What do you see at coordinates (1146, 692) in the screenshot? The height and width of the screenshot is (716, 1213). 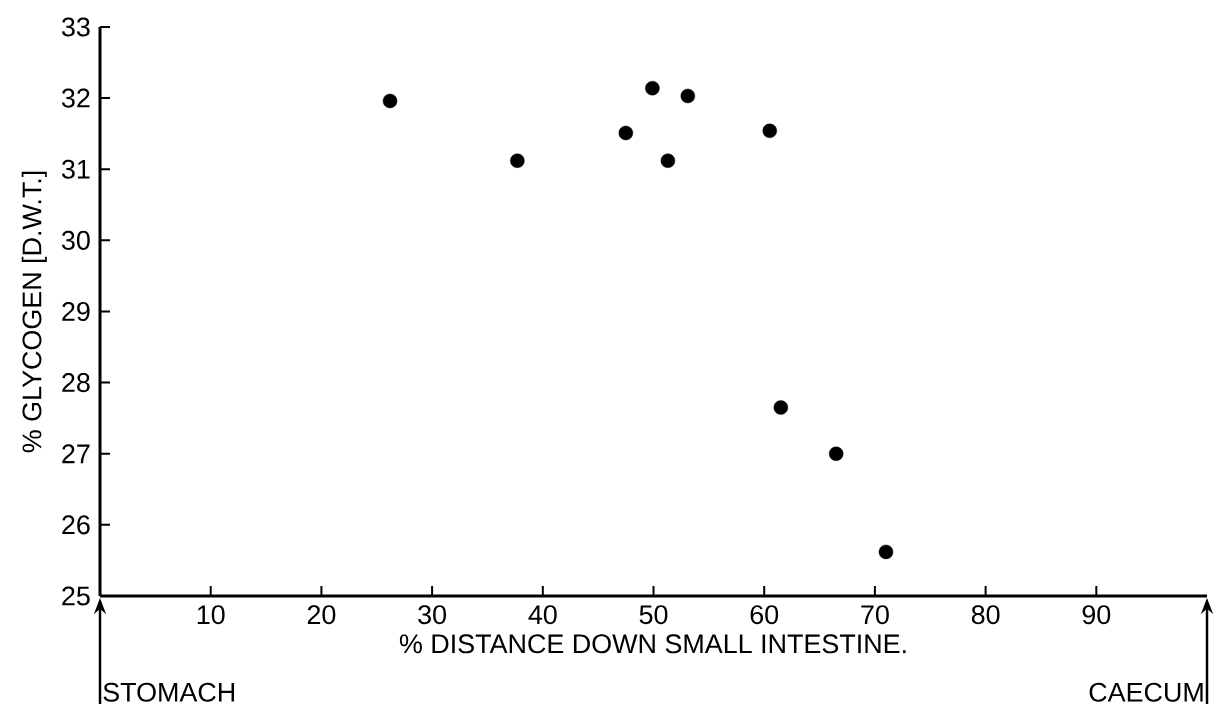 I see `text: CAECUM` at bounding box center [1146, 692].